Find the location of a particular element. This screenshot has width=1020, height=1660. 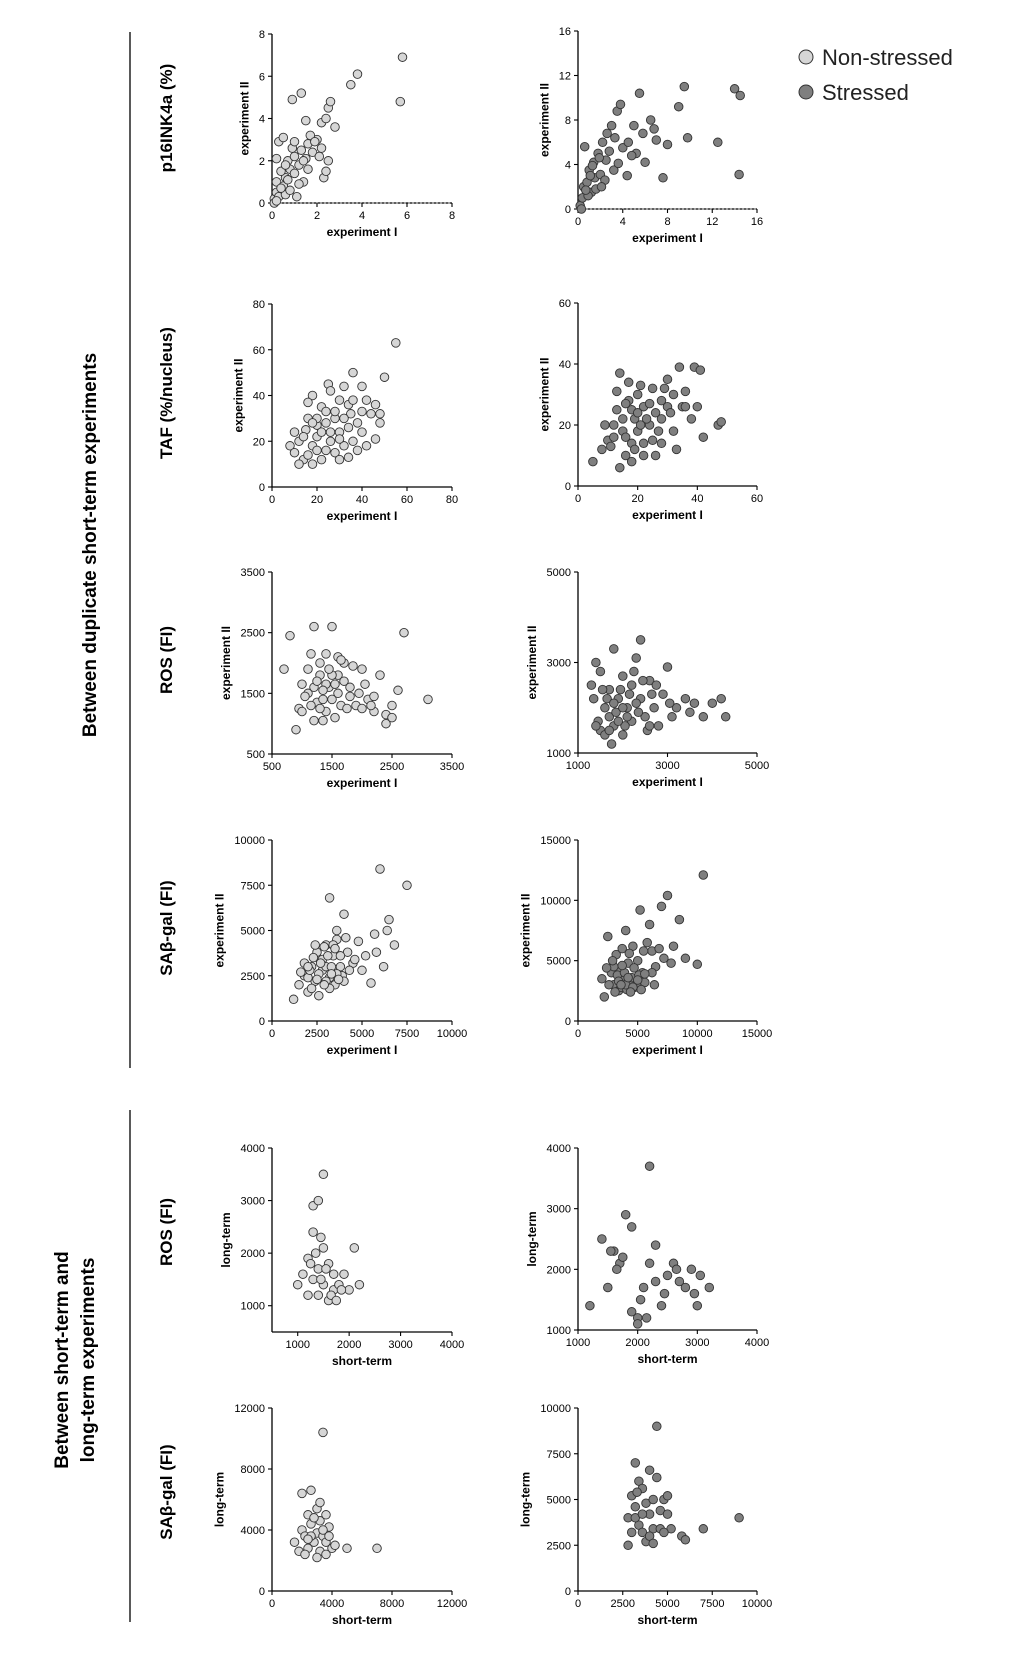

x-tick-label: 3500 is located at coordinates (452, 767).